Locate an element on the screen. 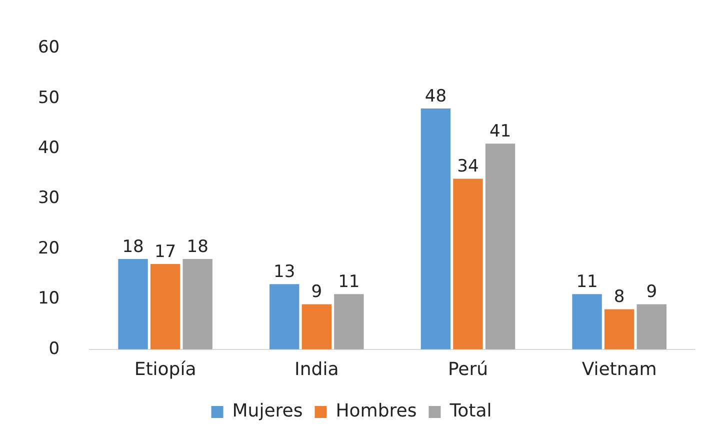 Image resolution: width=713 pixels, height=439 pixels. x-tick-label: India is located at coordinates (316, 369).